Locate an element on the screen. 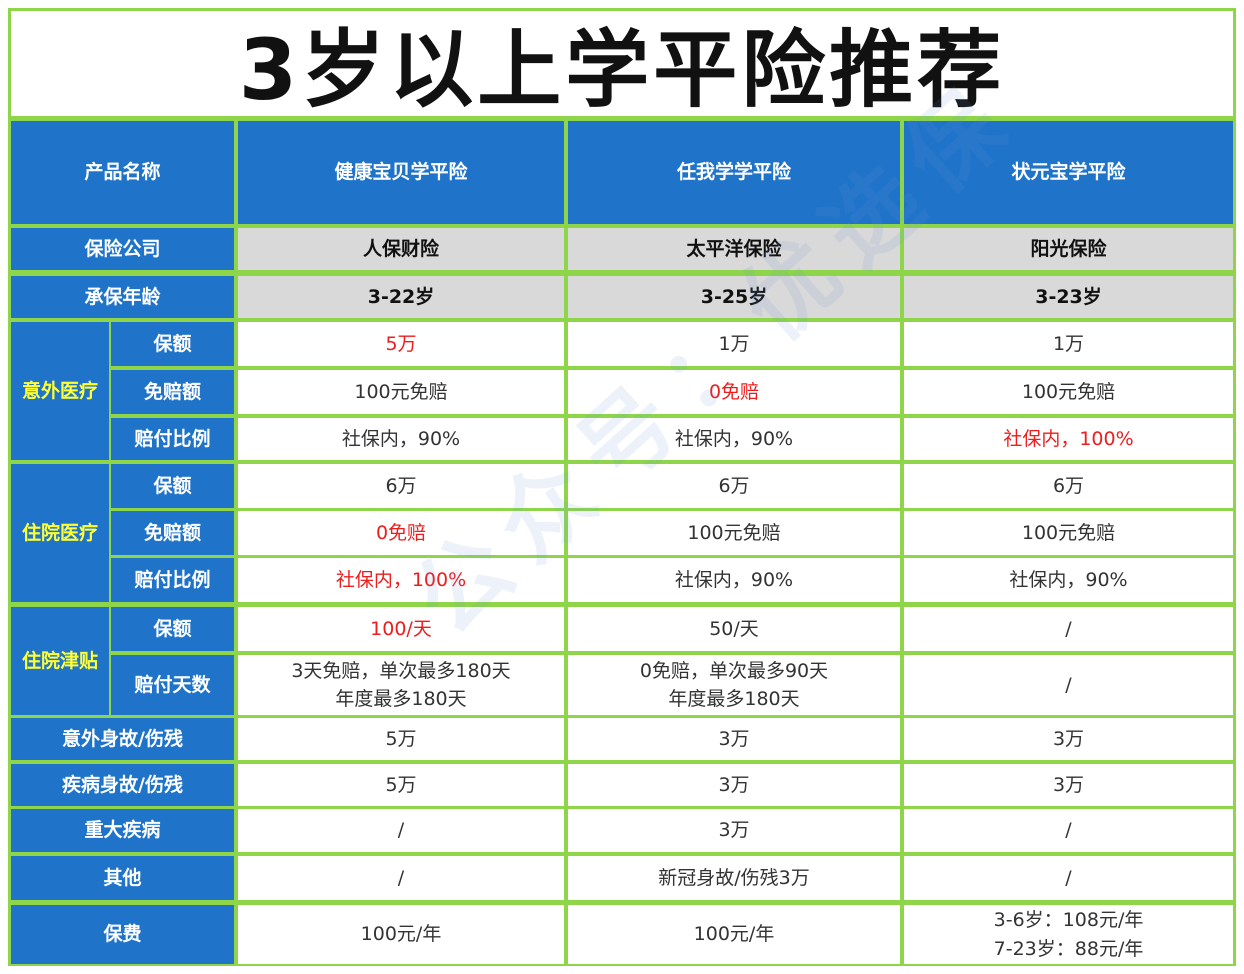 The height and width of the screenshot is (974, 1244). sub-label: 赔付天数 is located at coordinates (172, 684).